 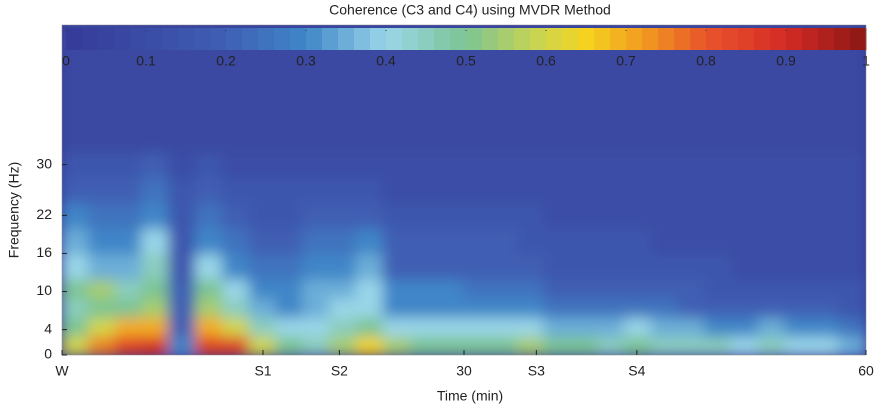 What do you see at coordinates (339, 371) in the screenshot?
I see `x-tick-label: S2` at bounding box center [339, 371].